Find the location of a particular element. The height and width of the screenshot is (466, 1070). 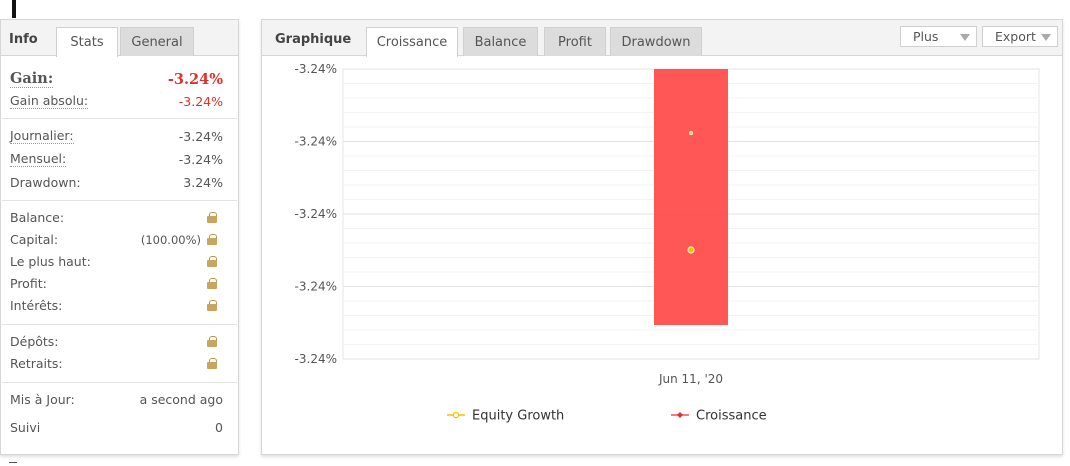

chart-legend: Equity Growth Croissance is located at coordinates (607, 416).